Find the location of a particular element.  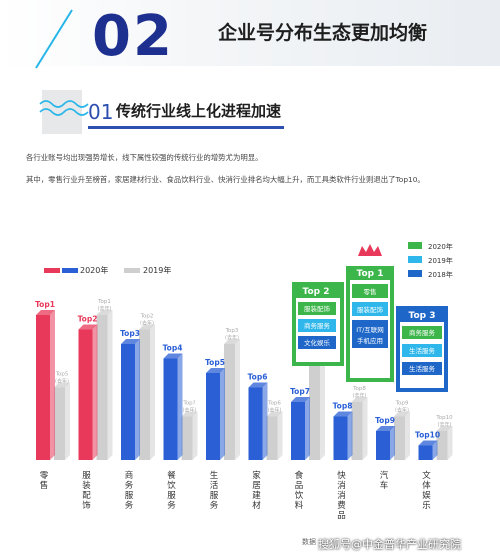

category-label-7-char-4: 料 is located at coordinates (299, 505).